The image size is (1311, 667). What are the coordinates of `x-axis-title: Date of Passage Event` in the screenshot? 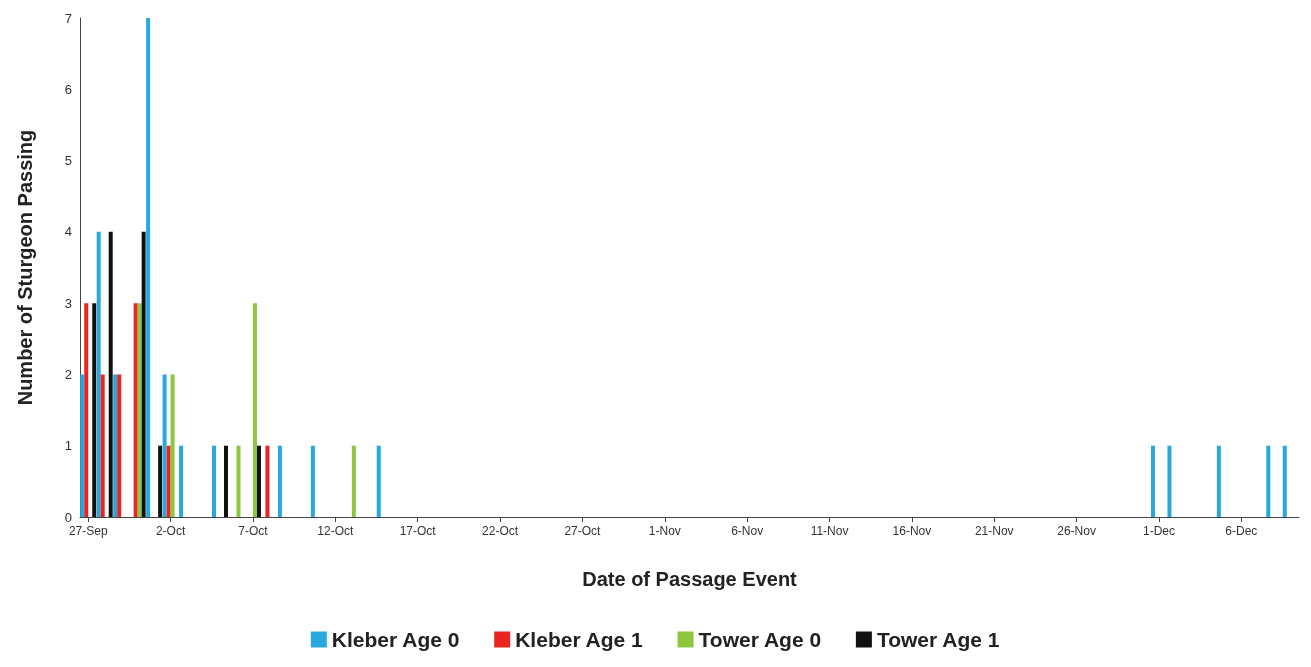 It's located at (690, 579).